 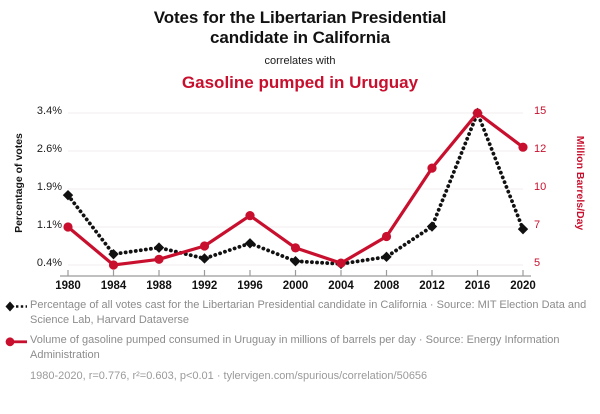 What do you see at coordinates (16, 307) in the screenshot?
I see `black-diamond-dotted-icon` at bounding box center [16, 307].